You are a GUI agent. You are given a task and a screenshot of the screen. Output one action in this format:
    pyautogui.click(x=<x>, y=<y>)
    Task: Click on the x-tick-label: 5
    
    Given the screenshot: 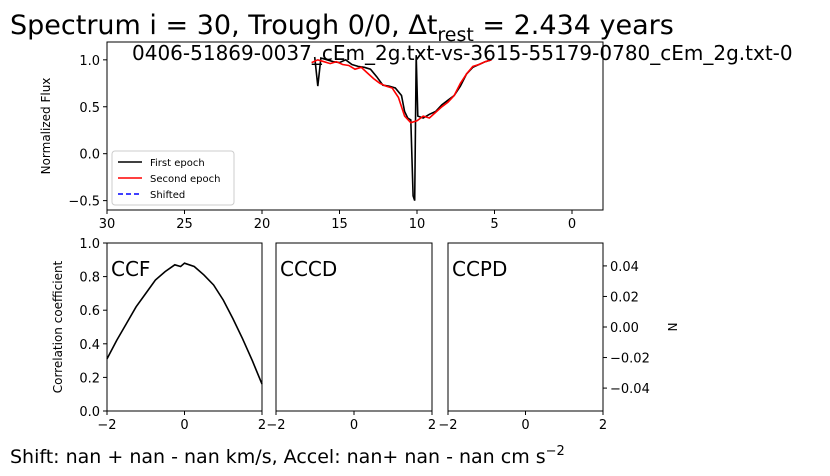 What is the action you would take?
    pyautogui.click(x=494, y=224)
    